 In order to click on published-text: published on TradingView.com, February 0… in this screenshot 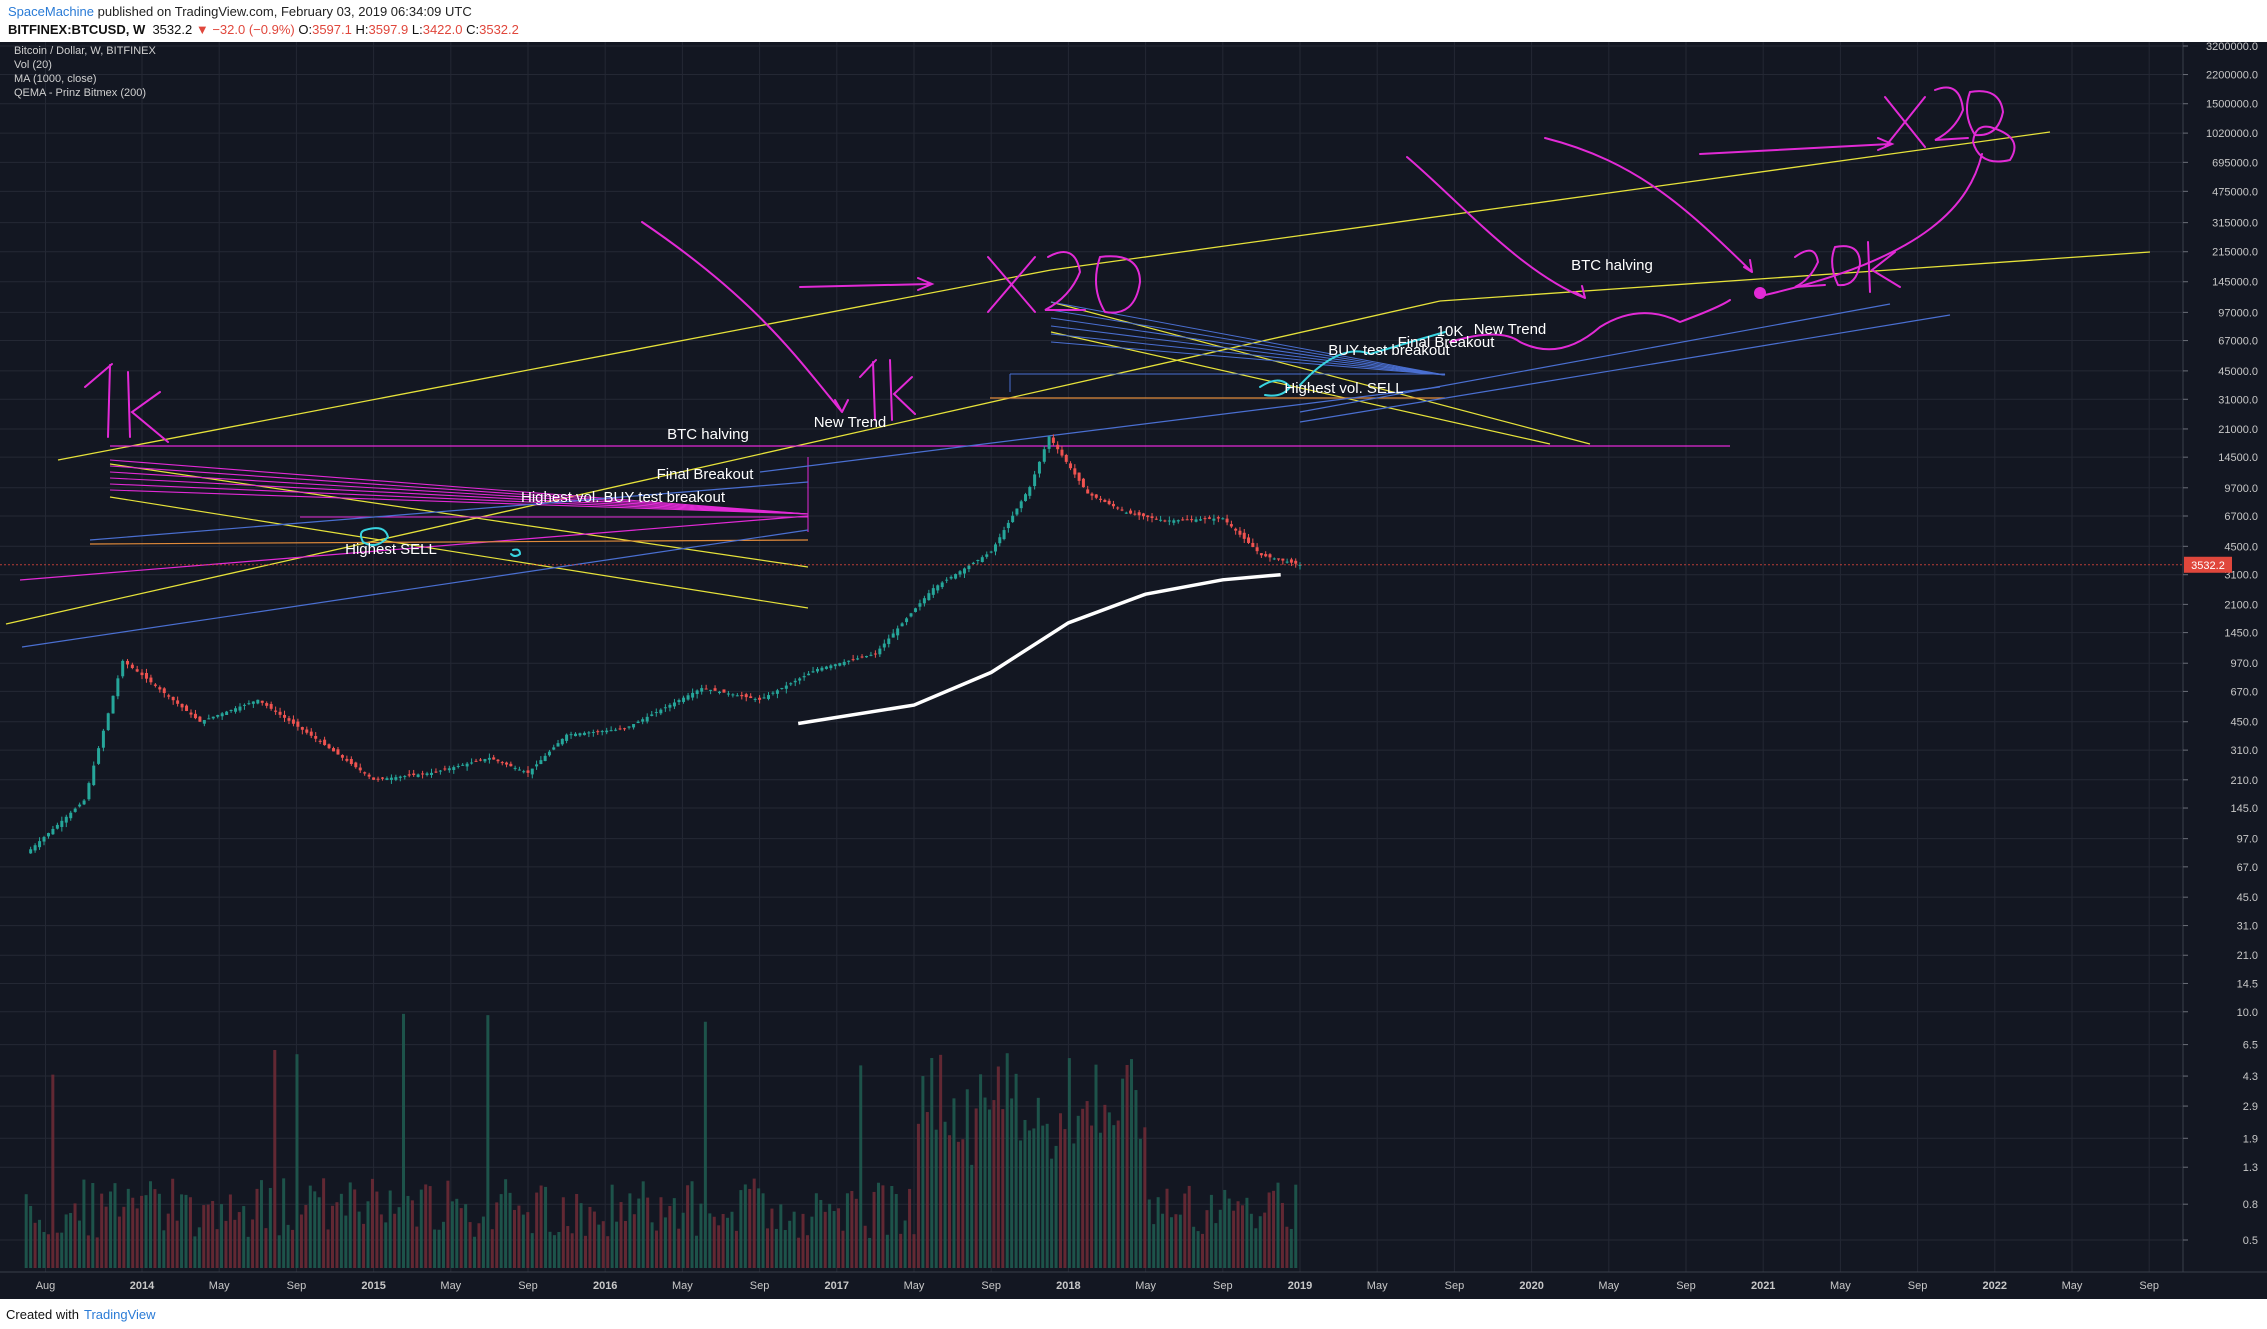, I will do `click(284, 11)`.